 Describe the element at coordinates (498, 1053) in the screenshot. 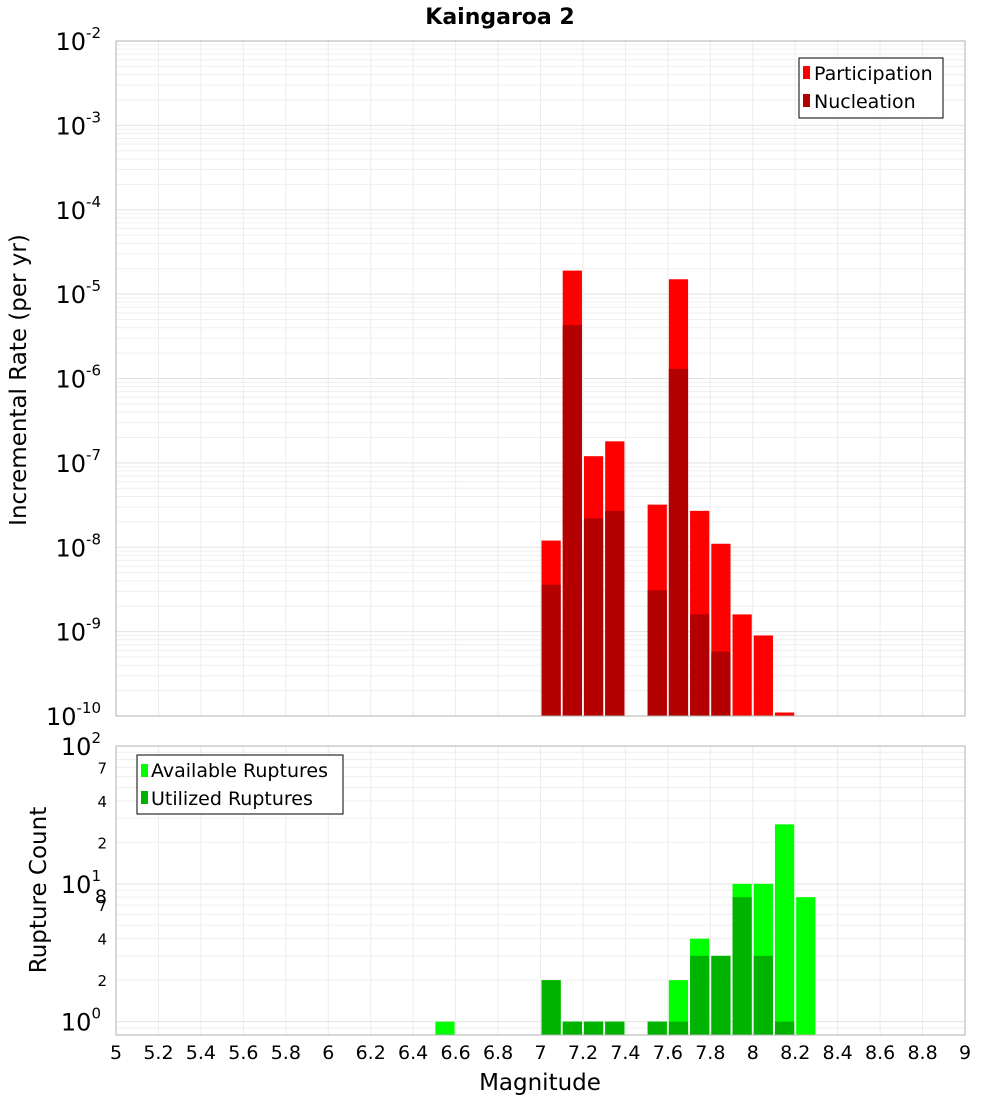

I see `x-tick-label: 6.8` at that location.